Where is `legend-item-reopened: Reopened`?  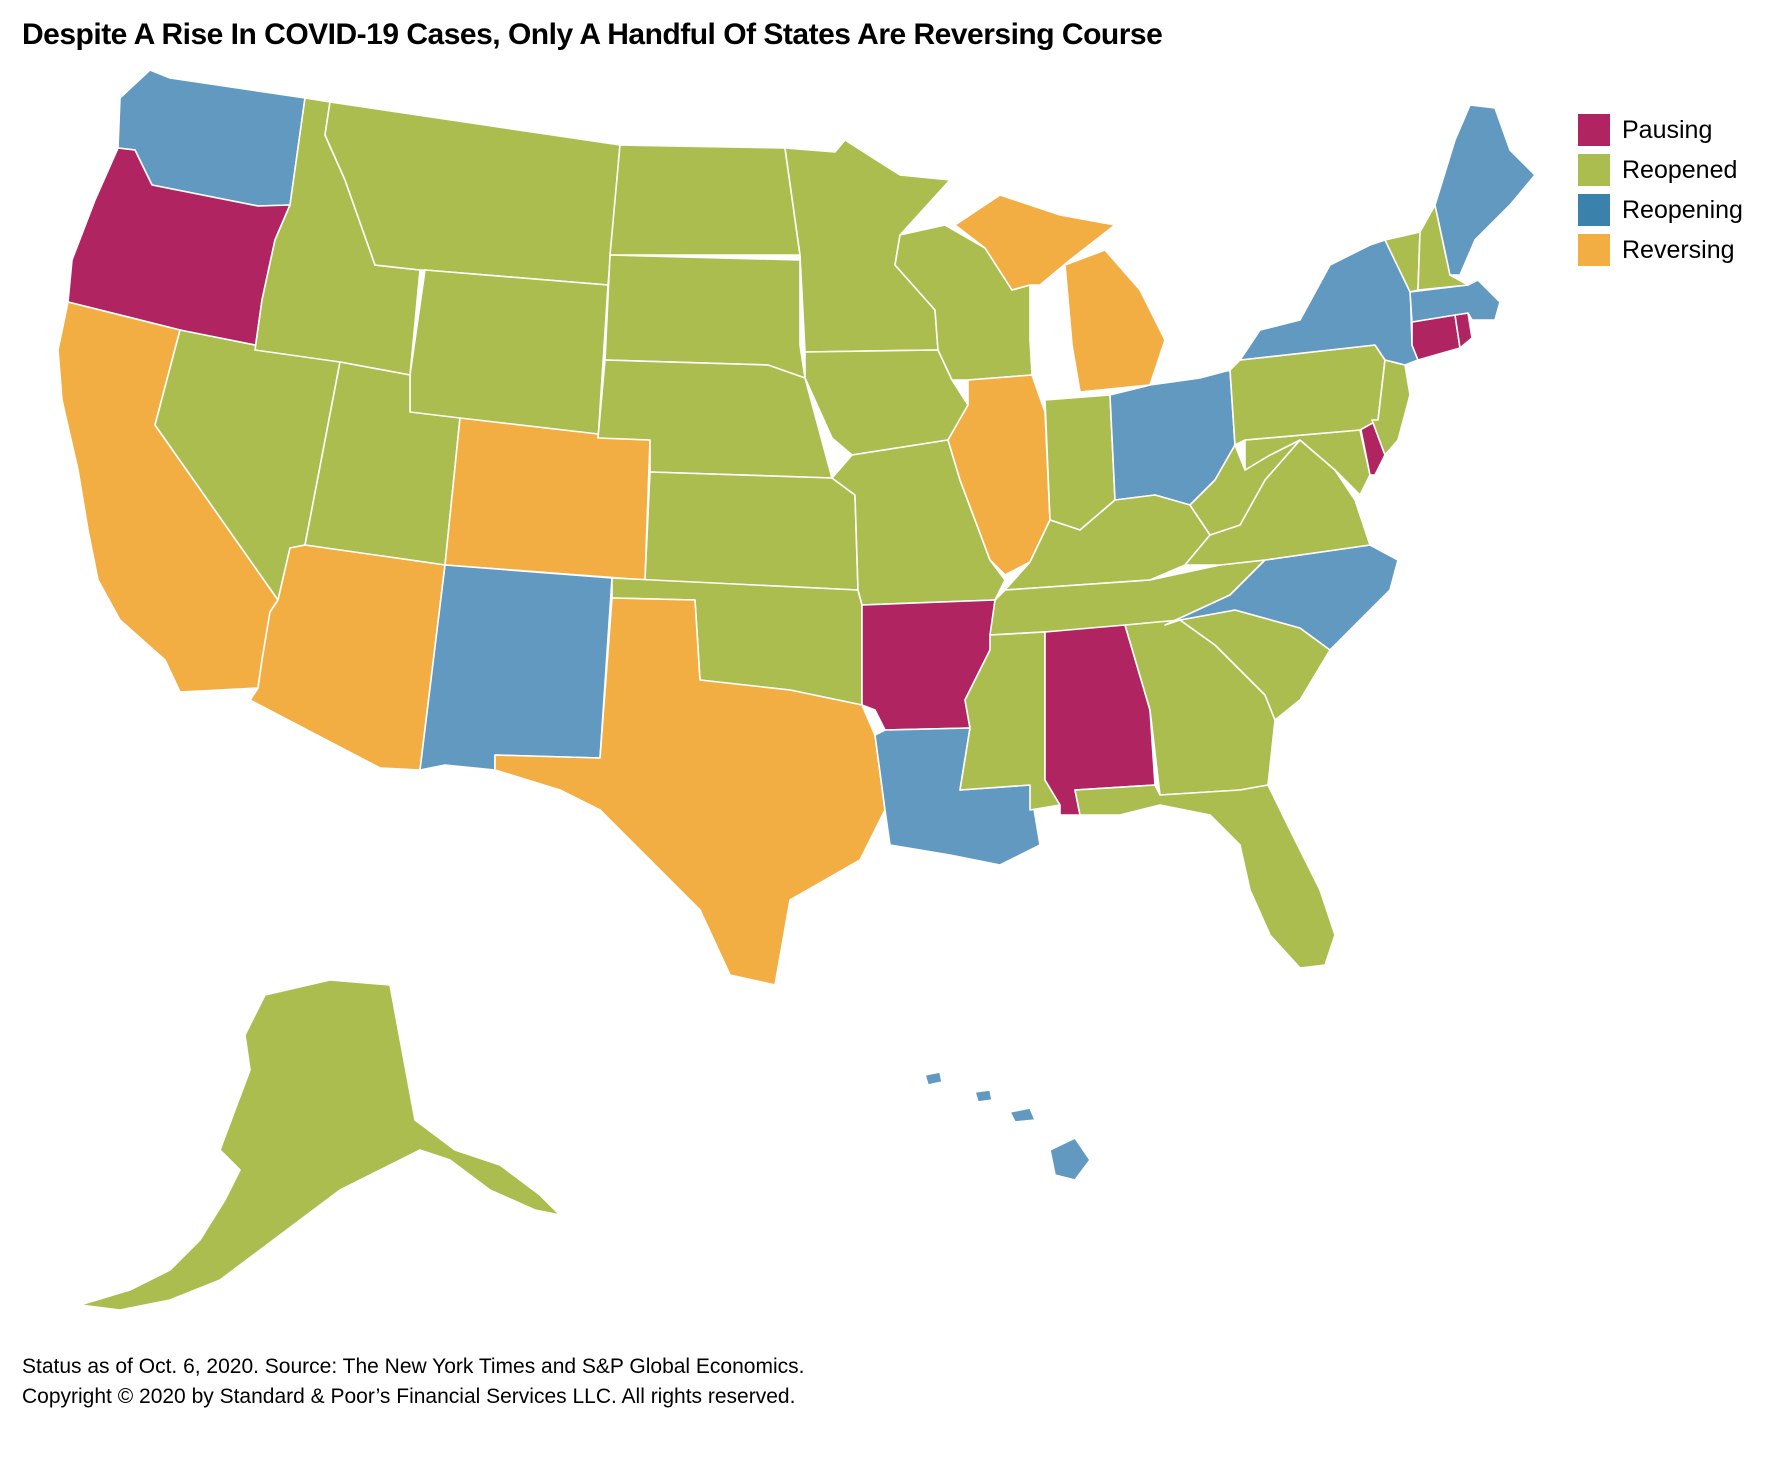
legend-item-reopened: Reopened is located at coordinates (1660, 170).